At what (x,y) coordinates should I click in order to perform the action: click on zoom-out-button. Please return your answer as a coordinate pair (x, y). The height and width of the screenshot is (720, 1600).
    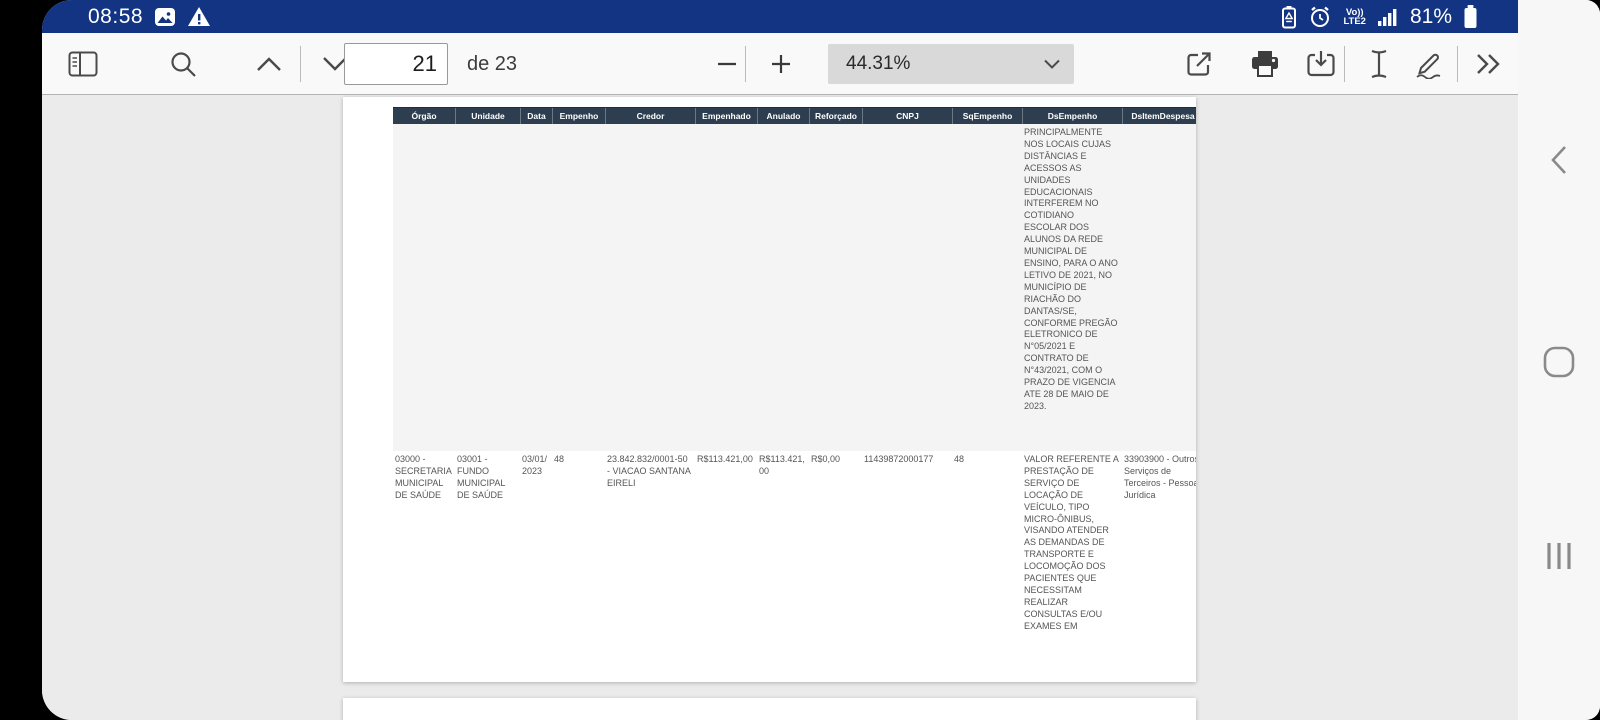
    Looking at the image, I should click on (727, 64).